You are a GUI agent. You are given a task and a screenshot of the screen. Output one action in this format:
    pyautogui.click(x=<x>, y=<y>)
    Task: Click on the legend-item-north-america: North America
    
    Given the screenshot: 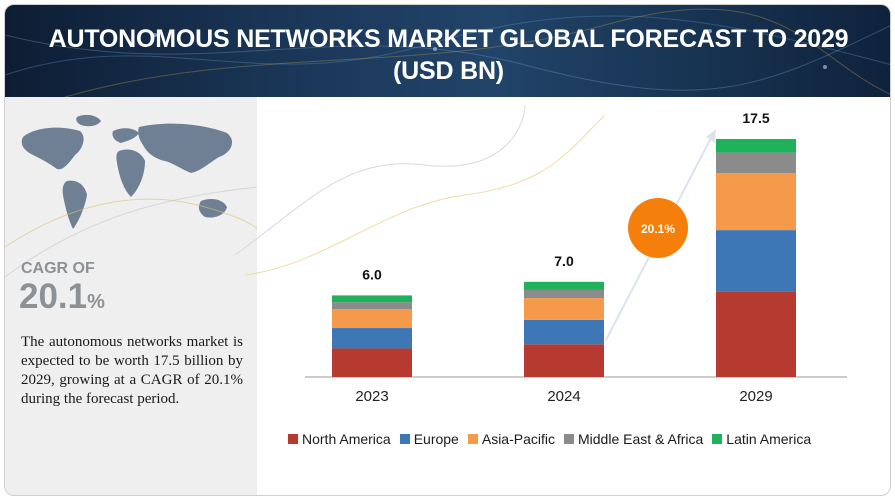 What is the action you would take?
    pyautogui.click(x=339, y=439)
    